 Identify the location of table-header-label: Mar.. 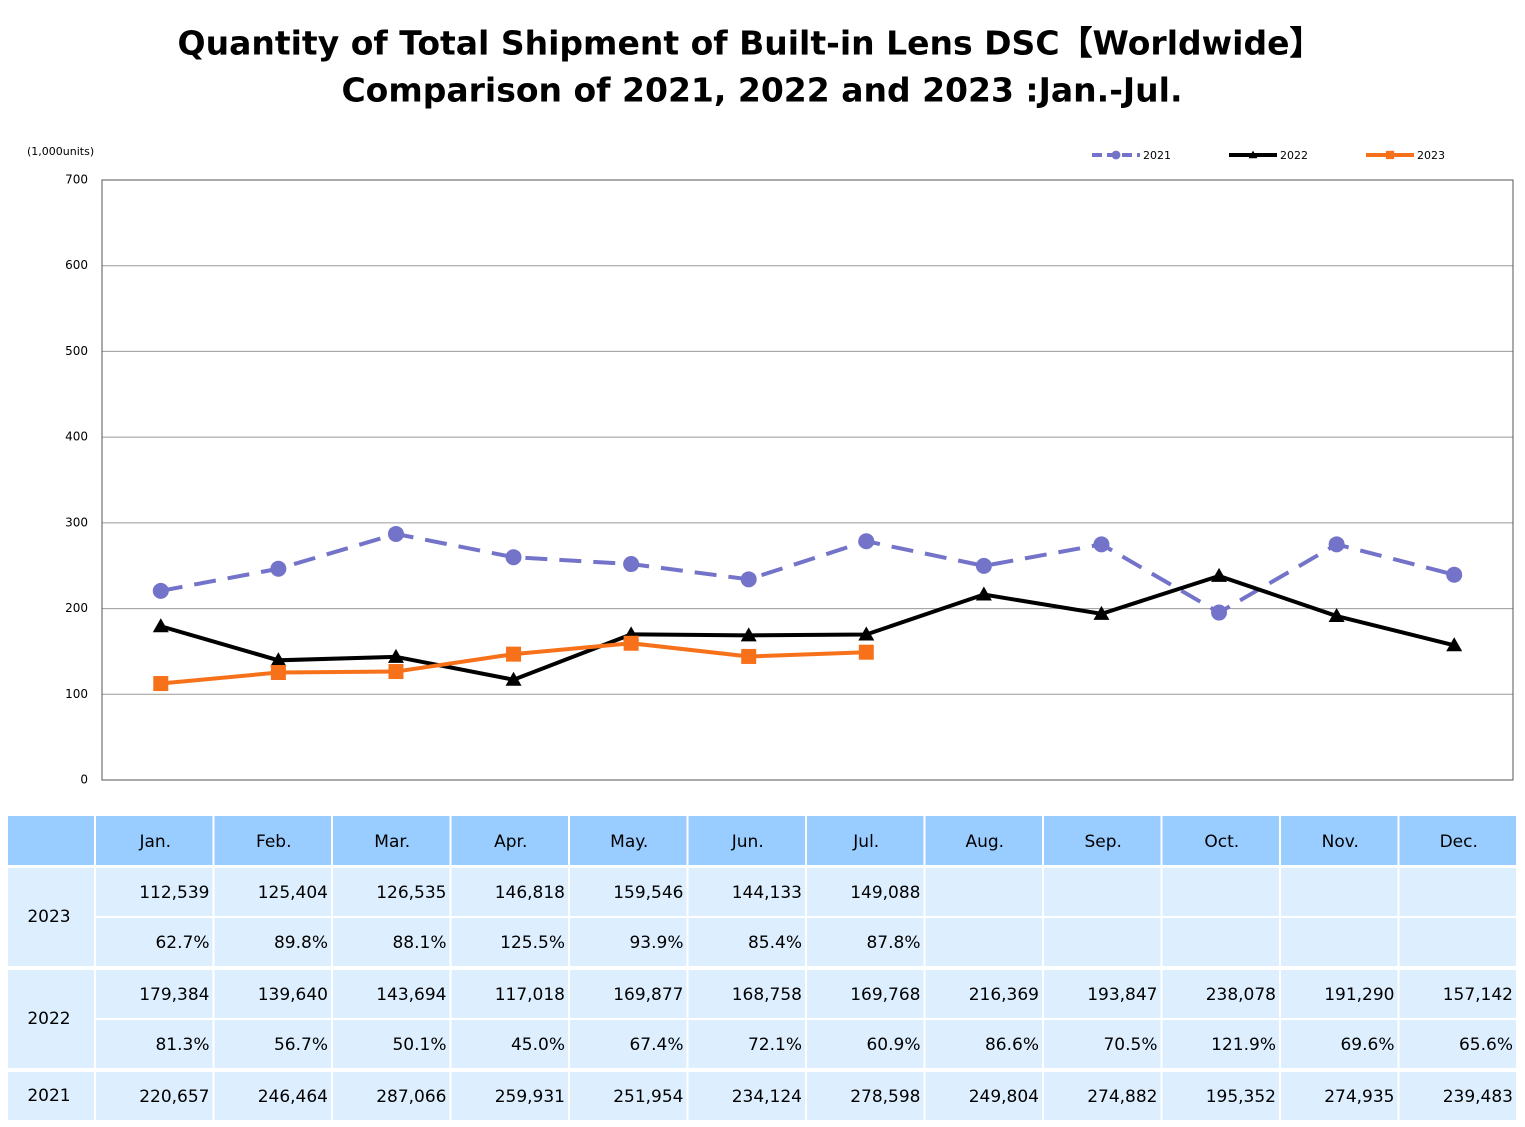
(392, 842).